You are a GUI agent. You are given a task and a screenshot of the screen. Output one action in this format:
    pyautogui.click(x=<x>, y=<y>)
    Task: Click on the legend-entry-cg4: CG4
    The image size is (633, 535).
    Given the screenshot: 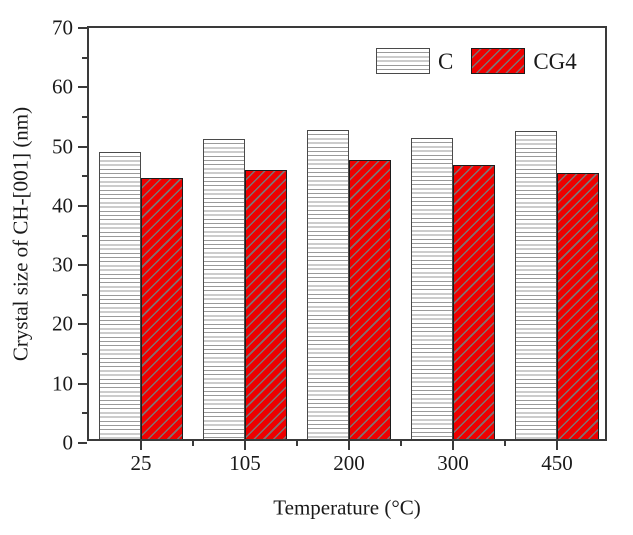 What is the action you would take?
    pyautogui.click(x=524, y=61)
    